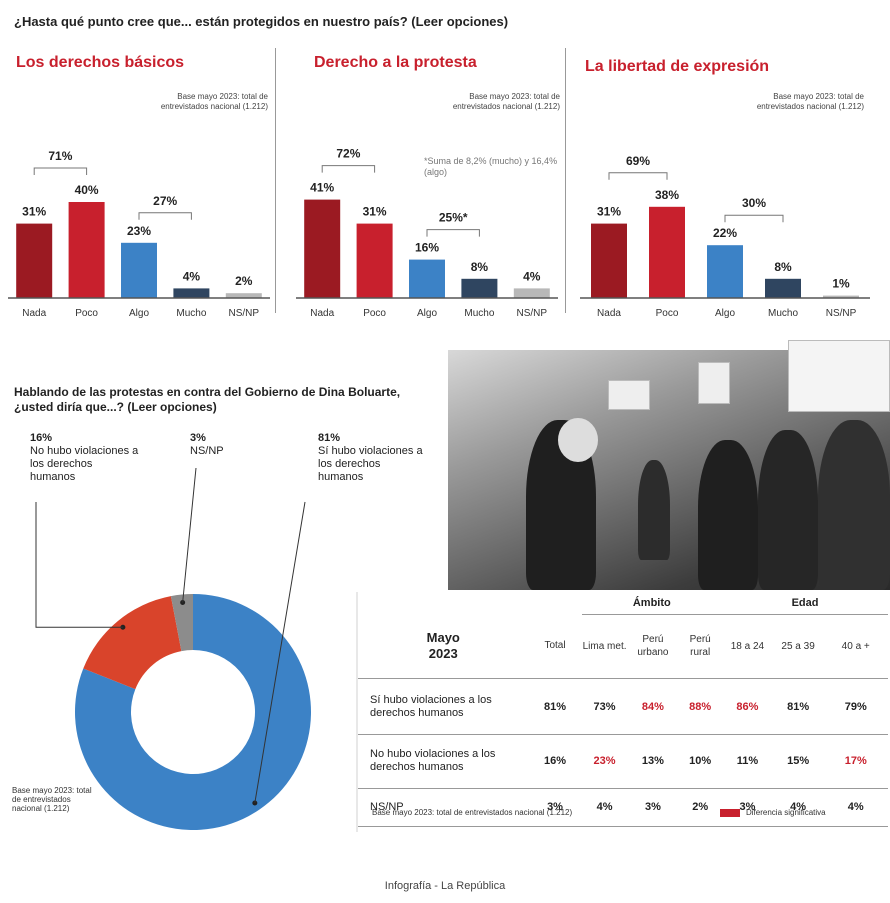 The image size is (890, 903). I want to click on label-nsnp-pct: 3%, so click(198, 438).